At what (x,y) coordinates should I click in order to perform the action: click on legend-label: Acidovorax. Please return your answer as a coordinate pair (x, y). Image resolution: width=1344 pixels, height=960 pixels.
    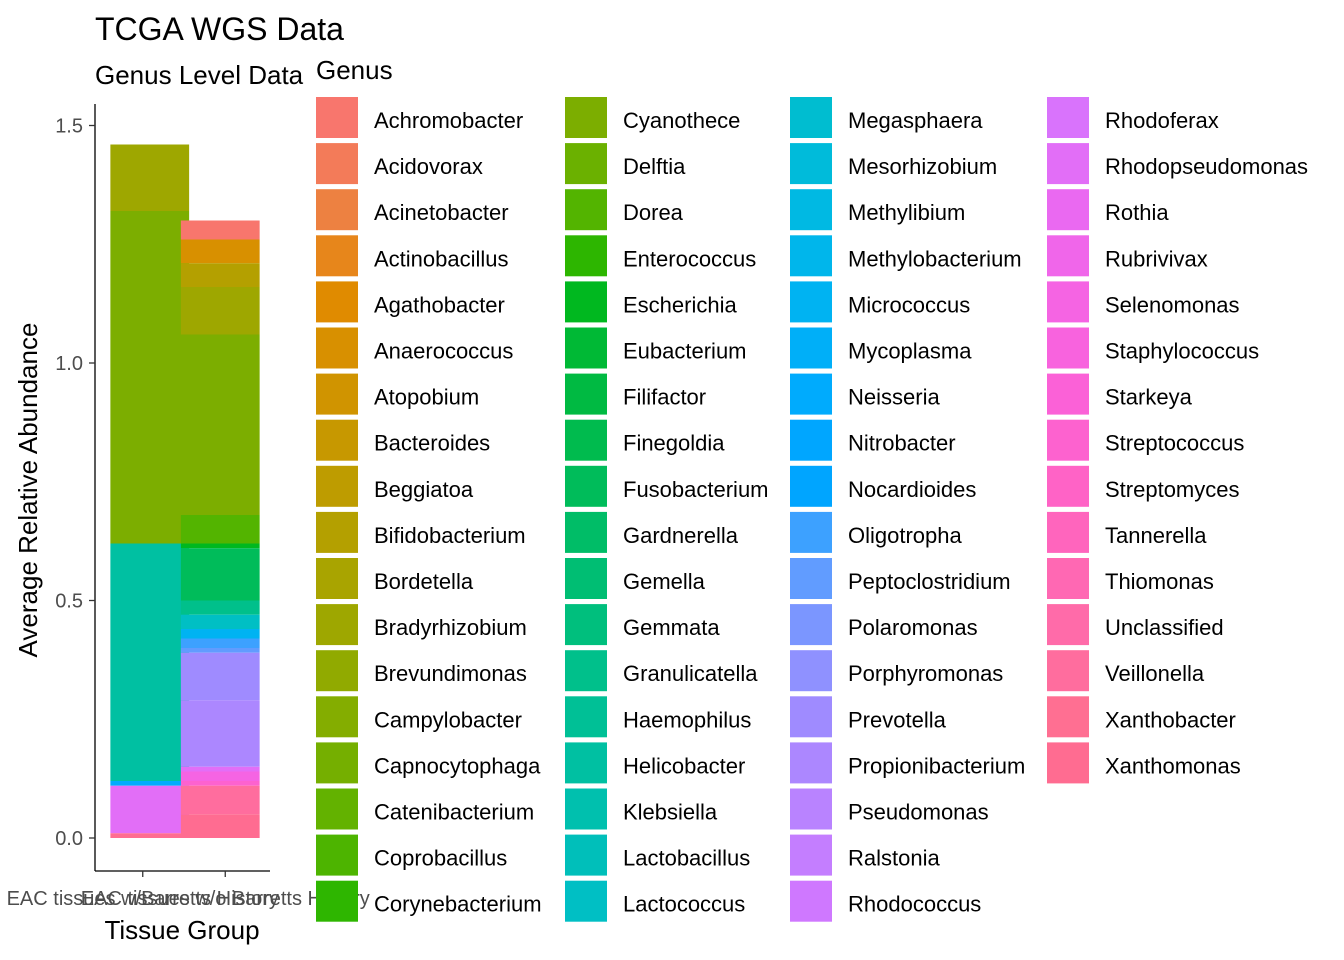
    Looking at the image, I should click on (428, 166).